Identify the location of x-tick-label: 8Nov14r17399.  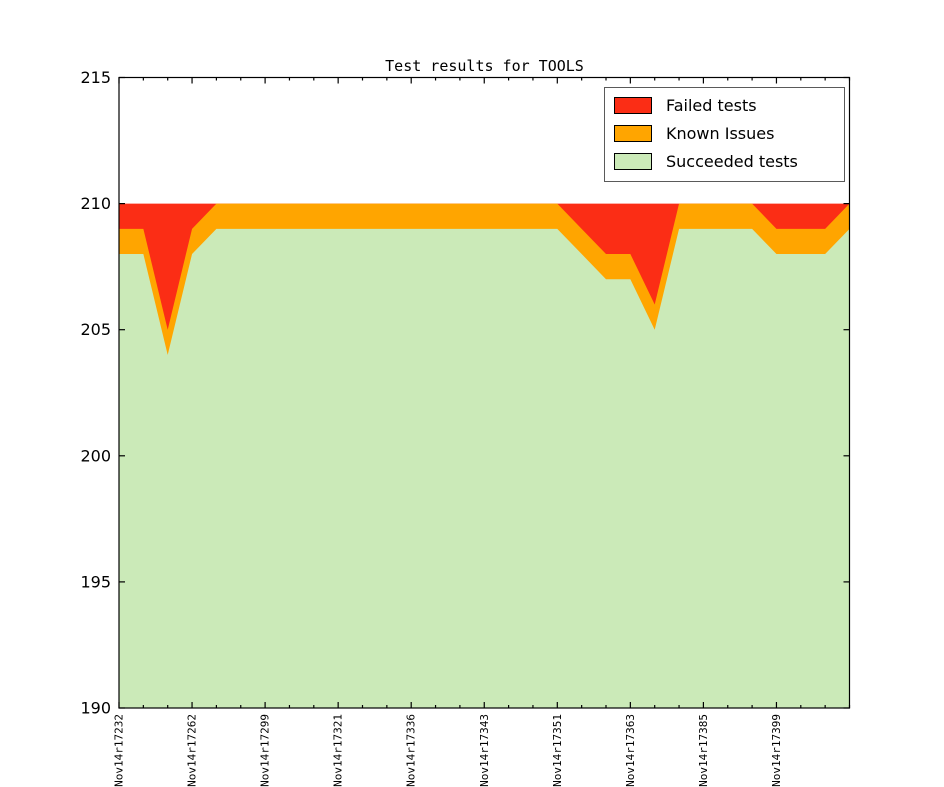
(776, 750).